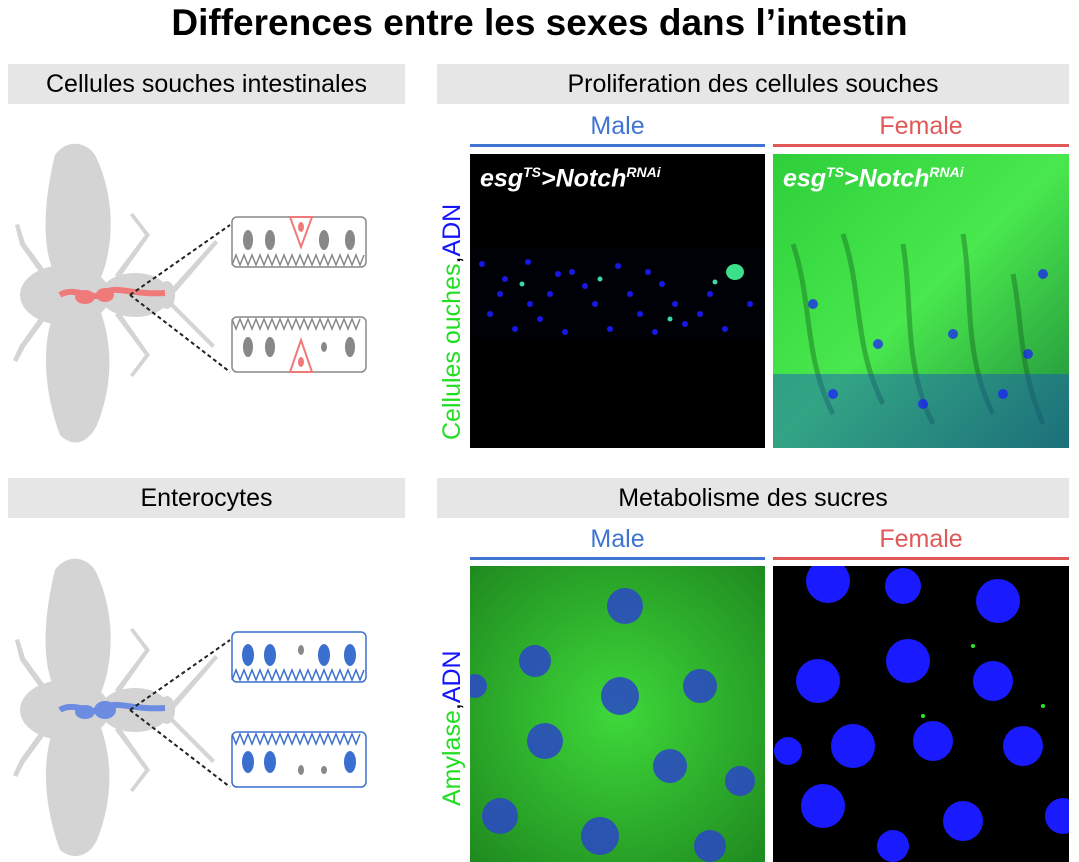 The height and width of the screenshot is (862, 1079). What do you see at coordinates (452, 758) in the screenshot?
I see `ylabel-amylase: Amylase` at bounding box center [452, 758].